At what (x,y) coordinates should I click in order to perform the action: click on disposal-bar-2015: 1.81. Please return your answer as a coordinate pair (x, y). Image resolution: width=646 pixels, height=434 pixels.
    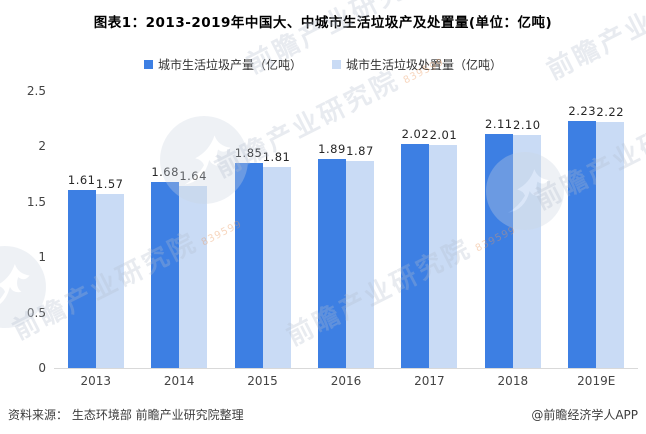
    Looking at the image, I should click on (276, 259).